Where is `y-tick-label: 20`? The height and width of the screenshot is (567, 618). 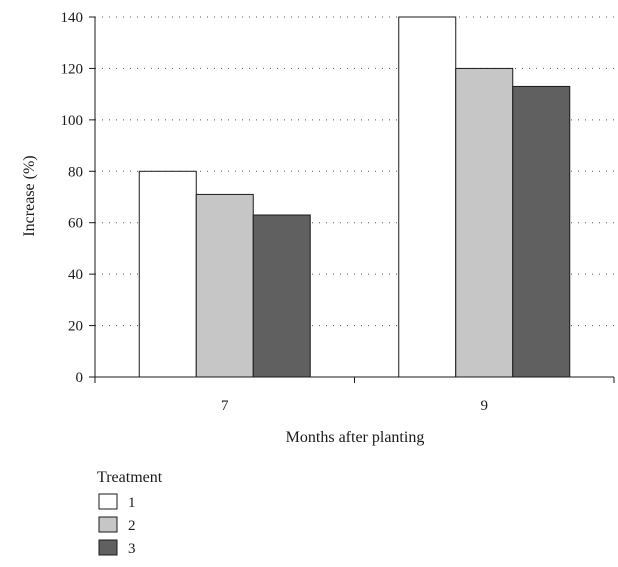 y-tick-label: 20 is located at coordinates (75, 327).